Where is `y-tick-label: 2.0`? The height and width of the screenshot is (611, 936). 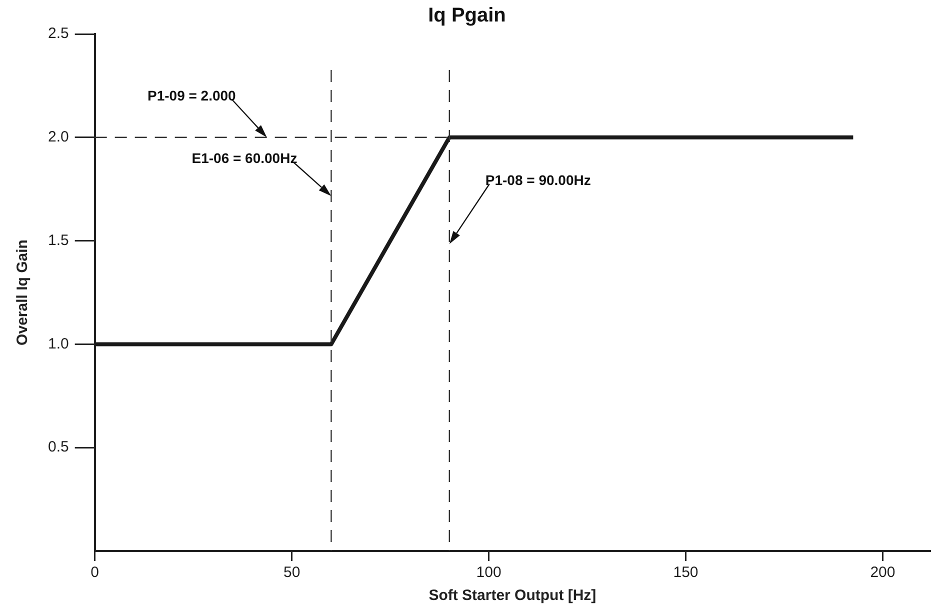 y-tick-label: 2.0 is located at coordinates (58, 137).